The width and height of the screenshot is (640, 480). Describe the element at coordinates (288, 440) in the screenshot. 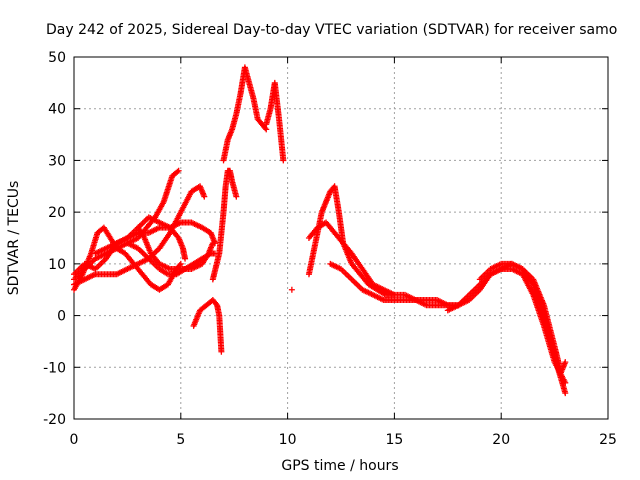

I see `x-tick-label: 10` at that location.